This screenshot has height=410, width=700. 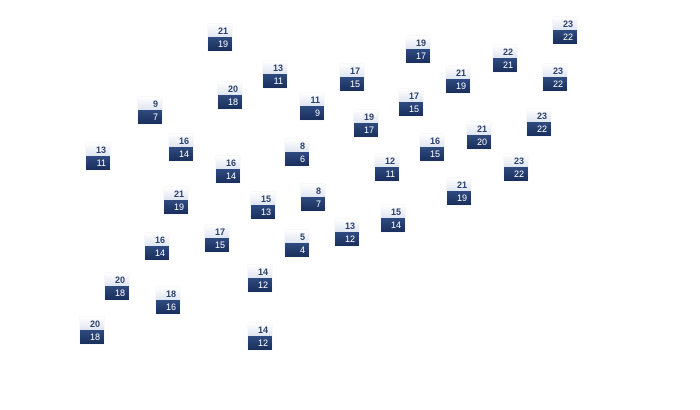 I want to click on node-top-value: 9, so click(x=150, y=103).